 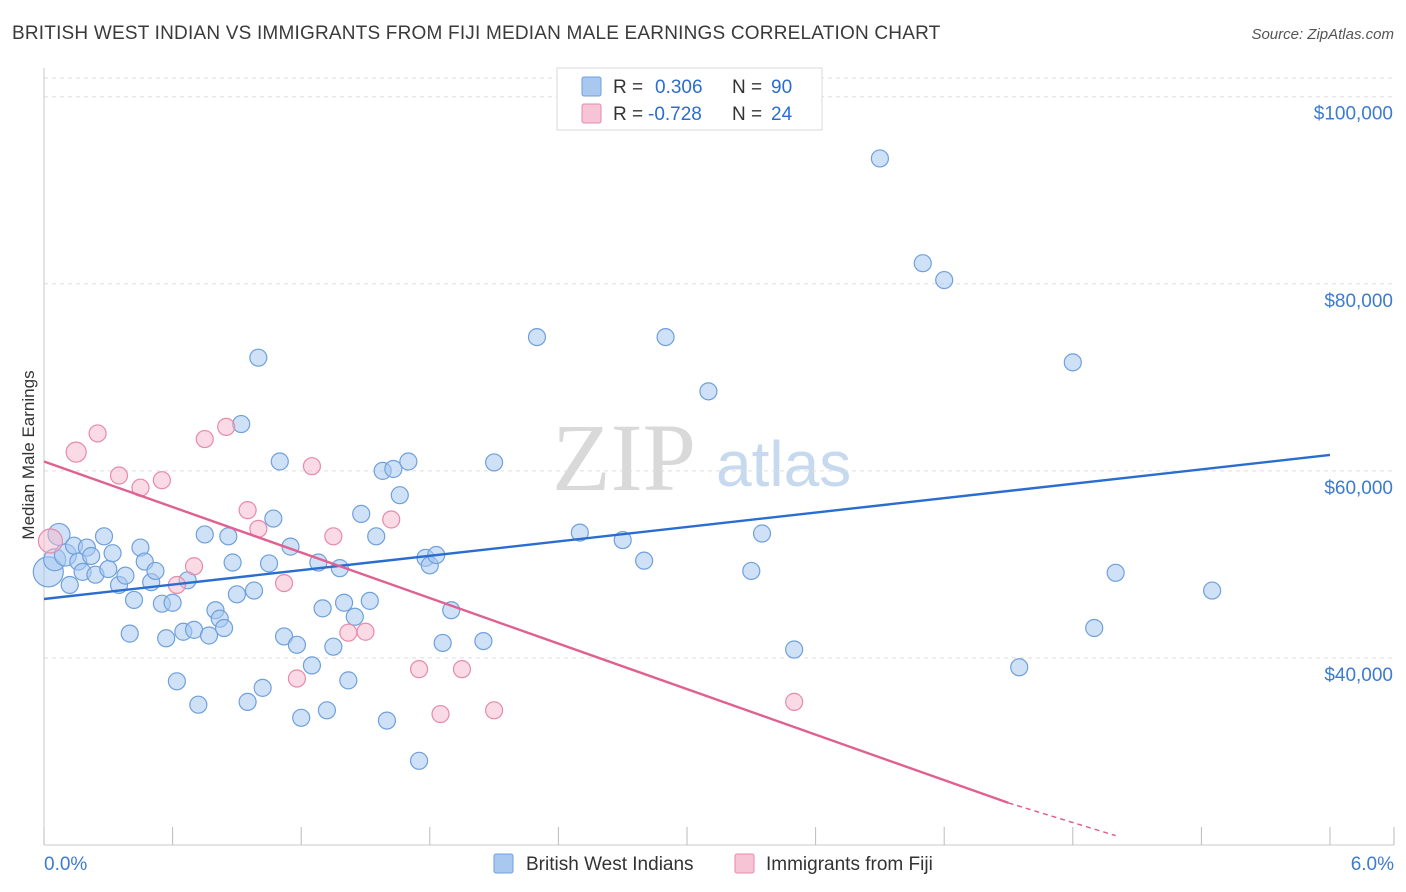 What do you see at coordinates (610, 864) in the screenshot?
I see `bottom-legend-label-blue: British West Indians` at bounding box center [610, 864].